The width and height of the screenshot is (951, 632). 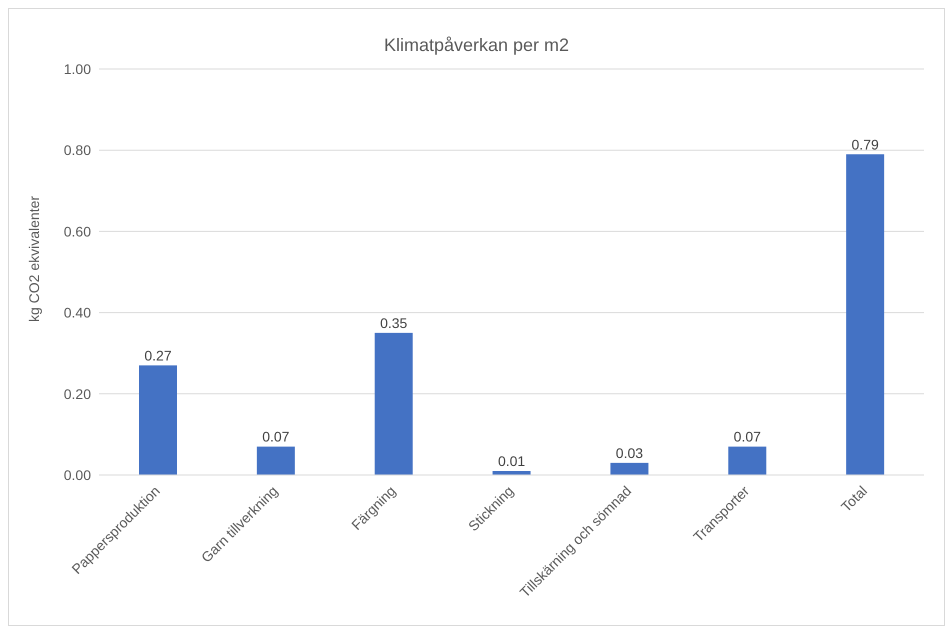 I want to click on data-label: 0.35, so click(x=394, y=322).